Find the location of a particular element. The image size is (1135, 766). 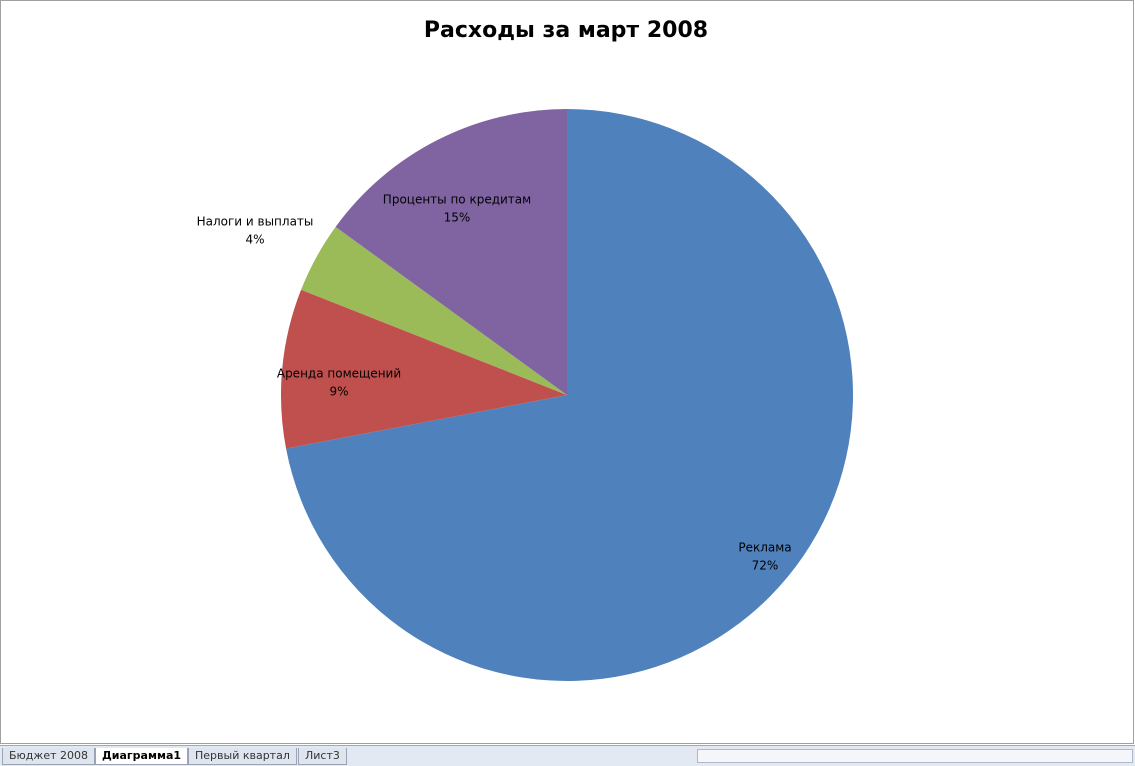

data-label-value: 15% is located at coordinates (457, 218).